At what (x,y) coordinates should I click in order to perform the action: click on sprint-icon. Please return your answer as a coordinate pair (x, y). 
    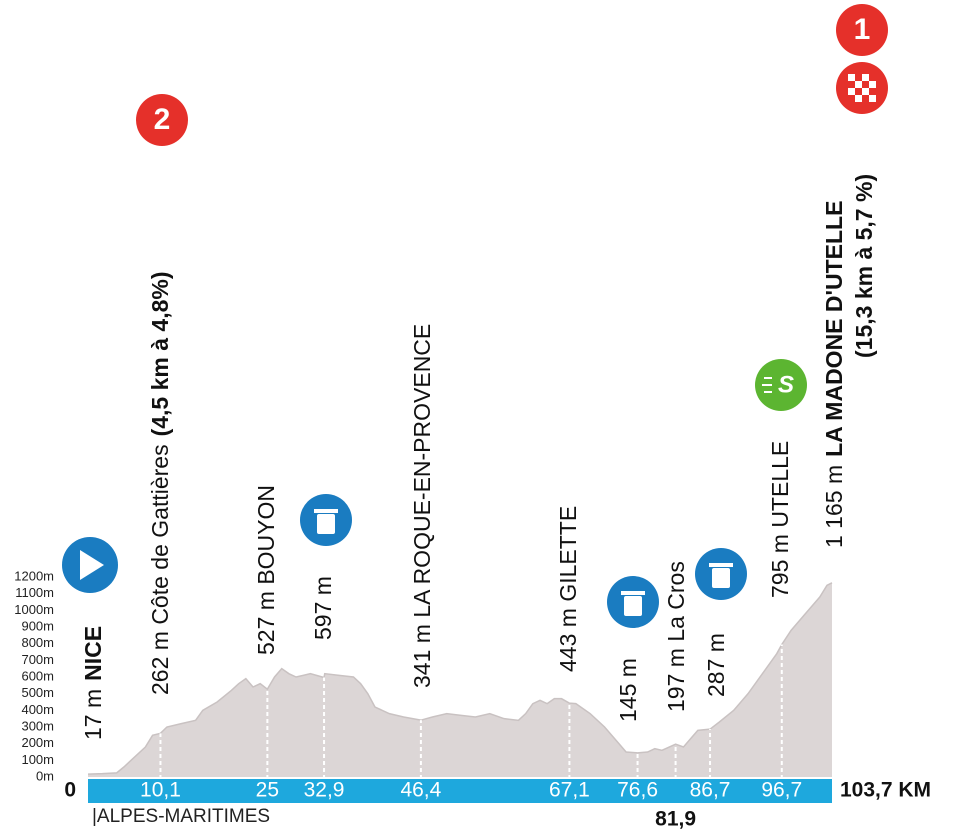
    Looking at the image, I should click on (781, 385).